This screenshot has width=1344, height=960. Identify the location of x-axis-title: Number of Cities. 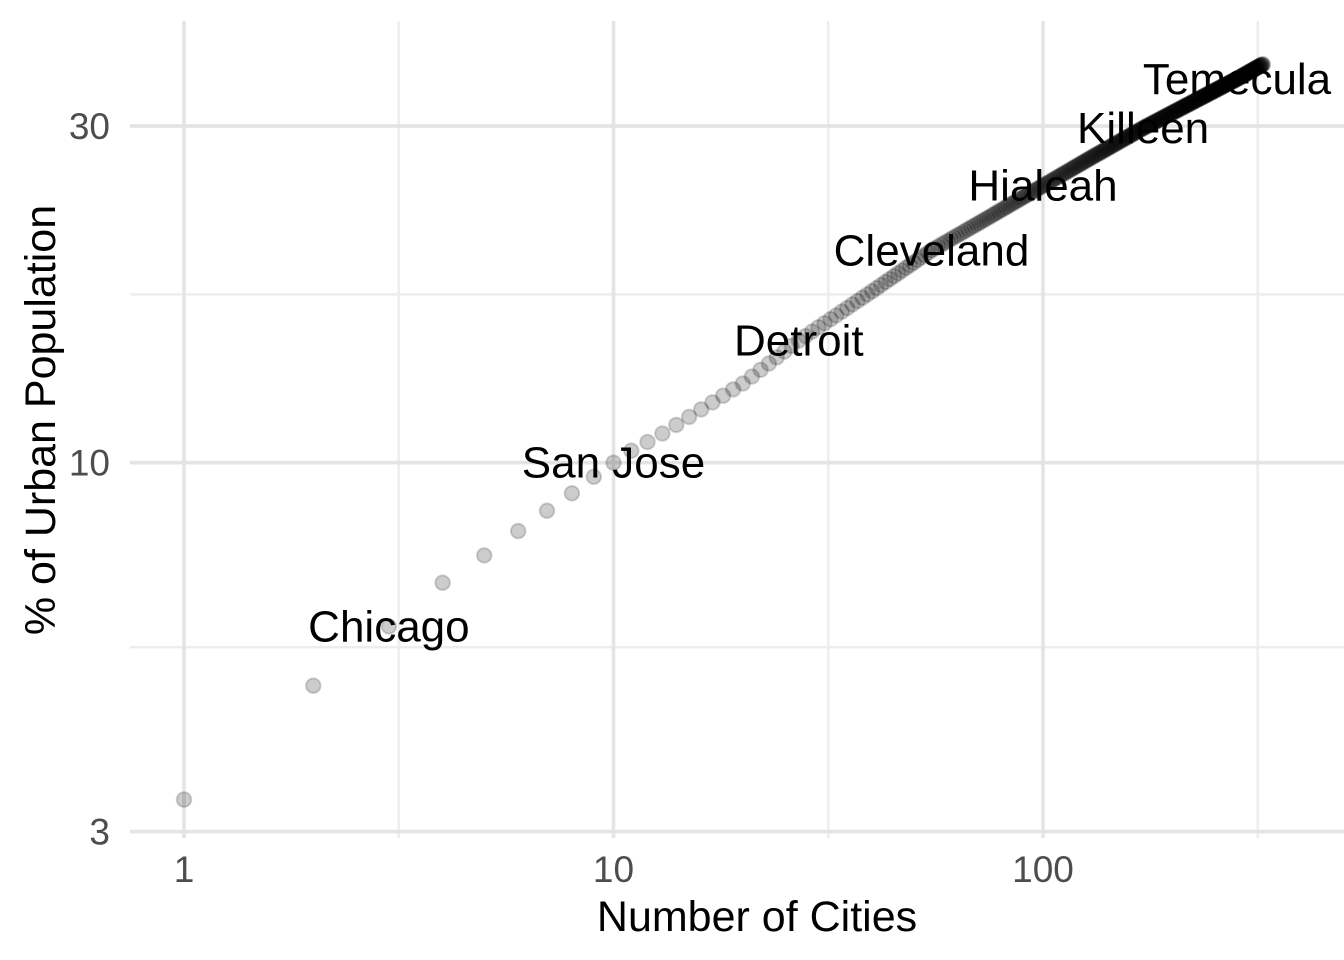
(757, 917).